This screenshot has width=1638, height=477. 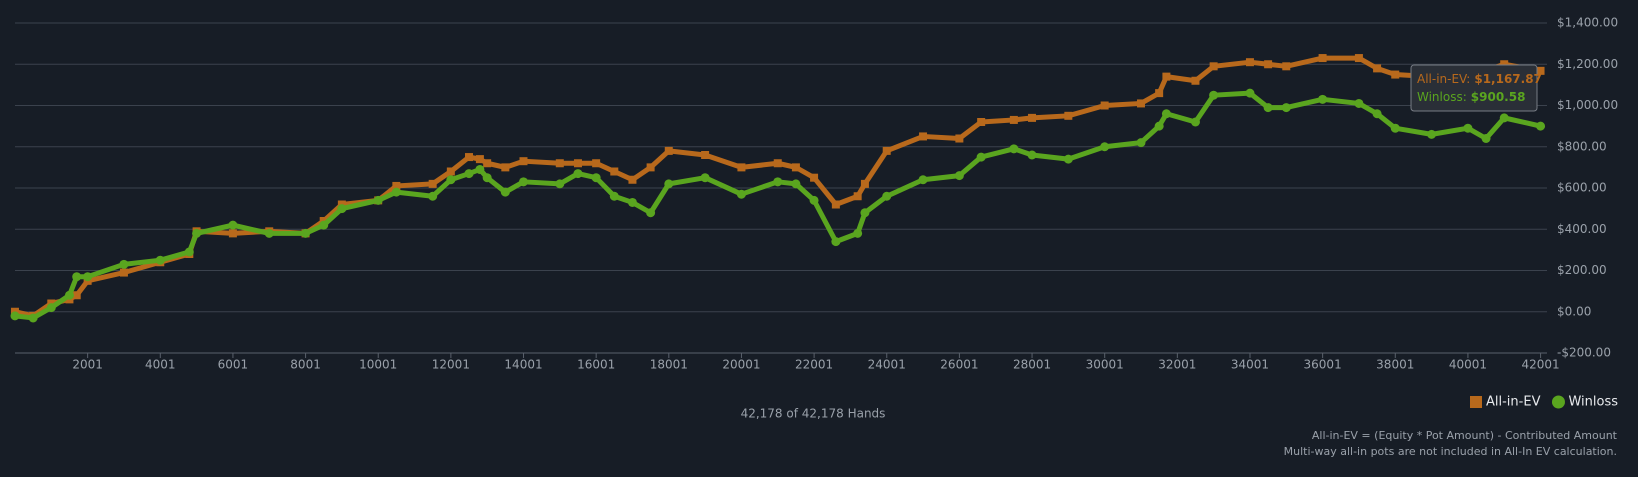 What do you see at coordinates (1250, 365) in the screenshot?
I see `x-tick-label: 34001` at bounding box center [1250, 365].